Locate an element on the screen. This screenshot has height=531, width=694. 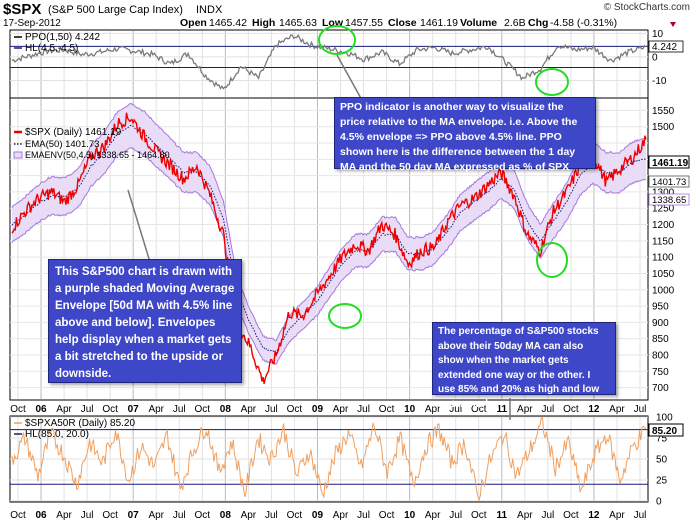
chg-value: -4.58 (-0.31%) is located at coordinates (583, 23).